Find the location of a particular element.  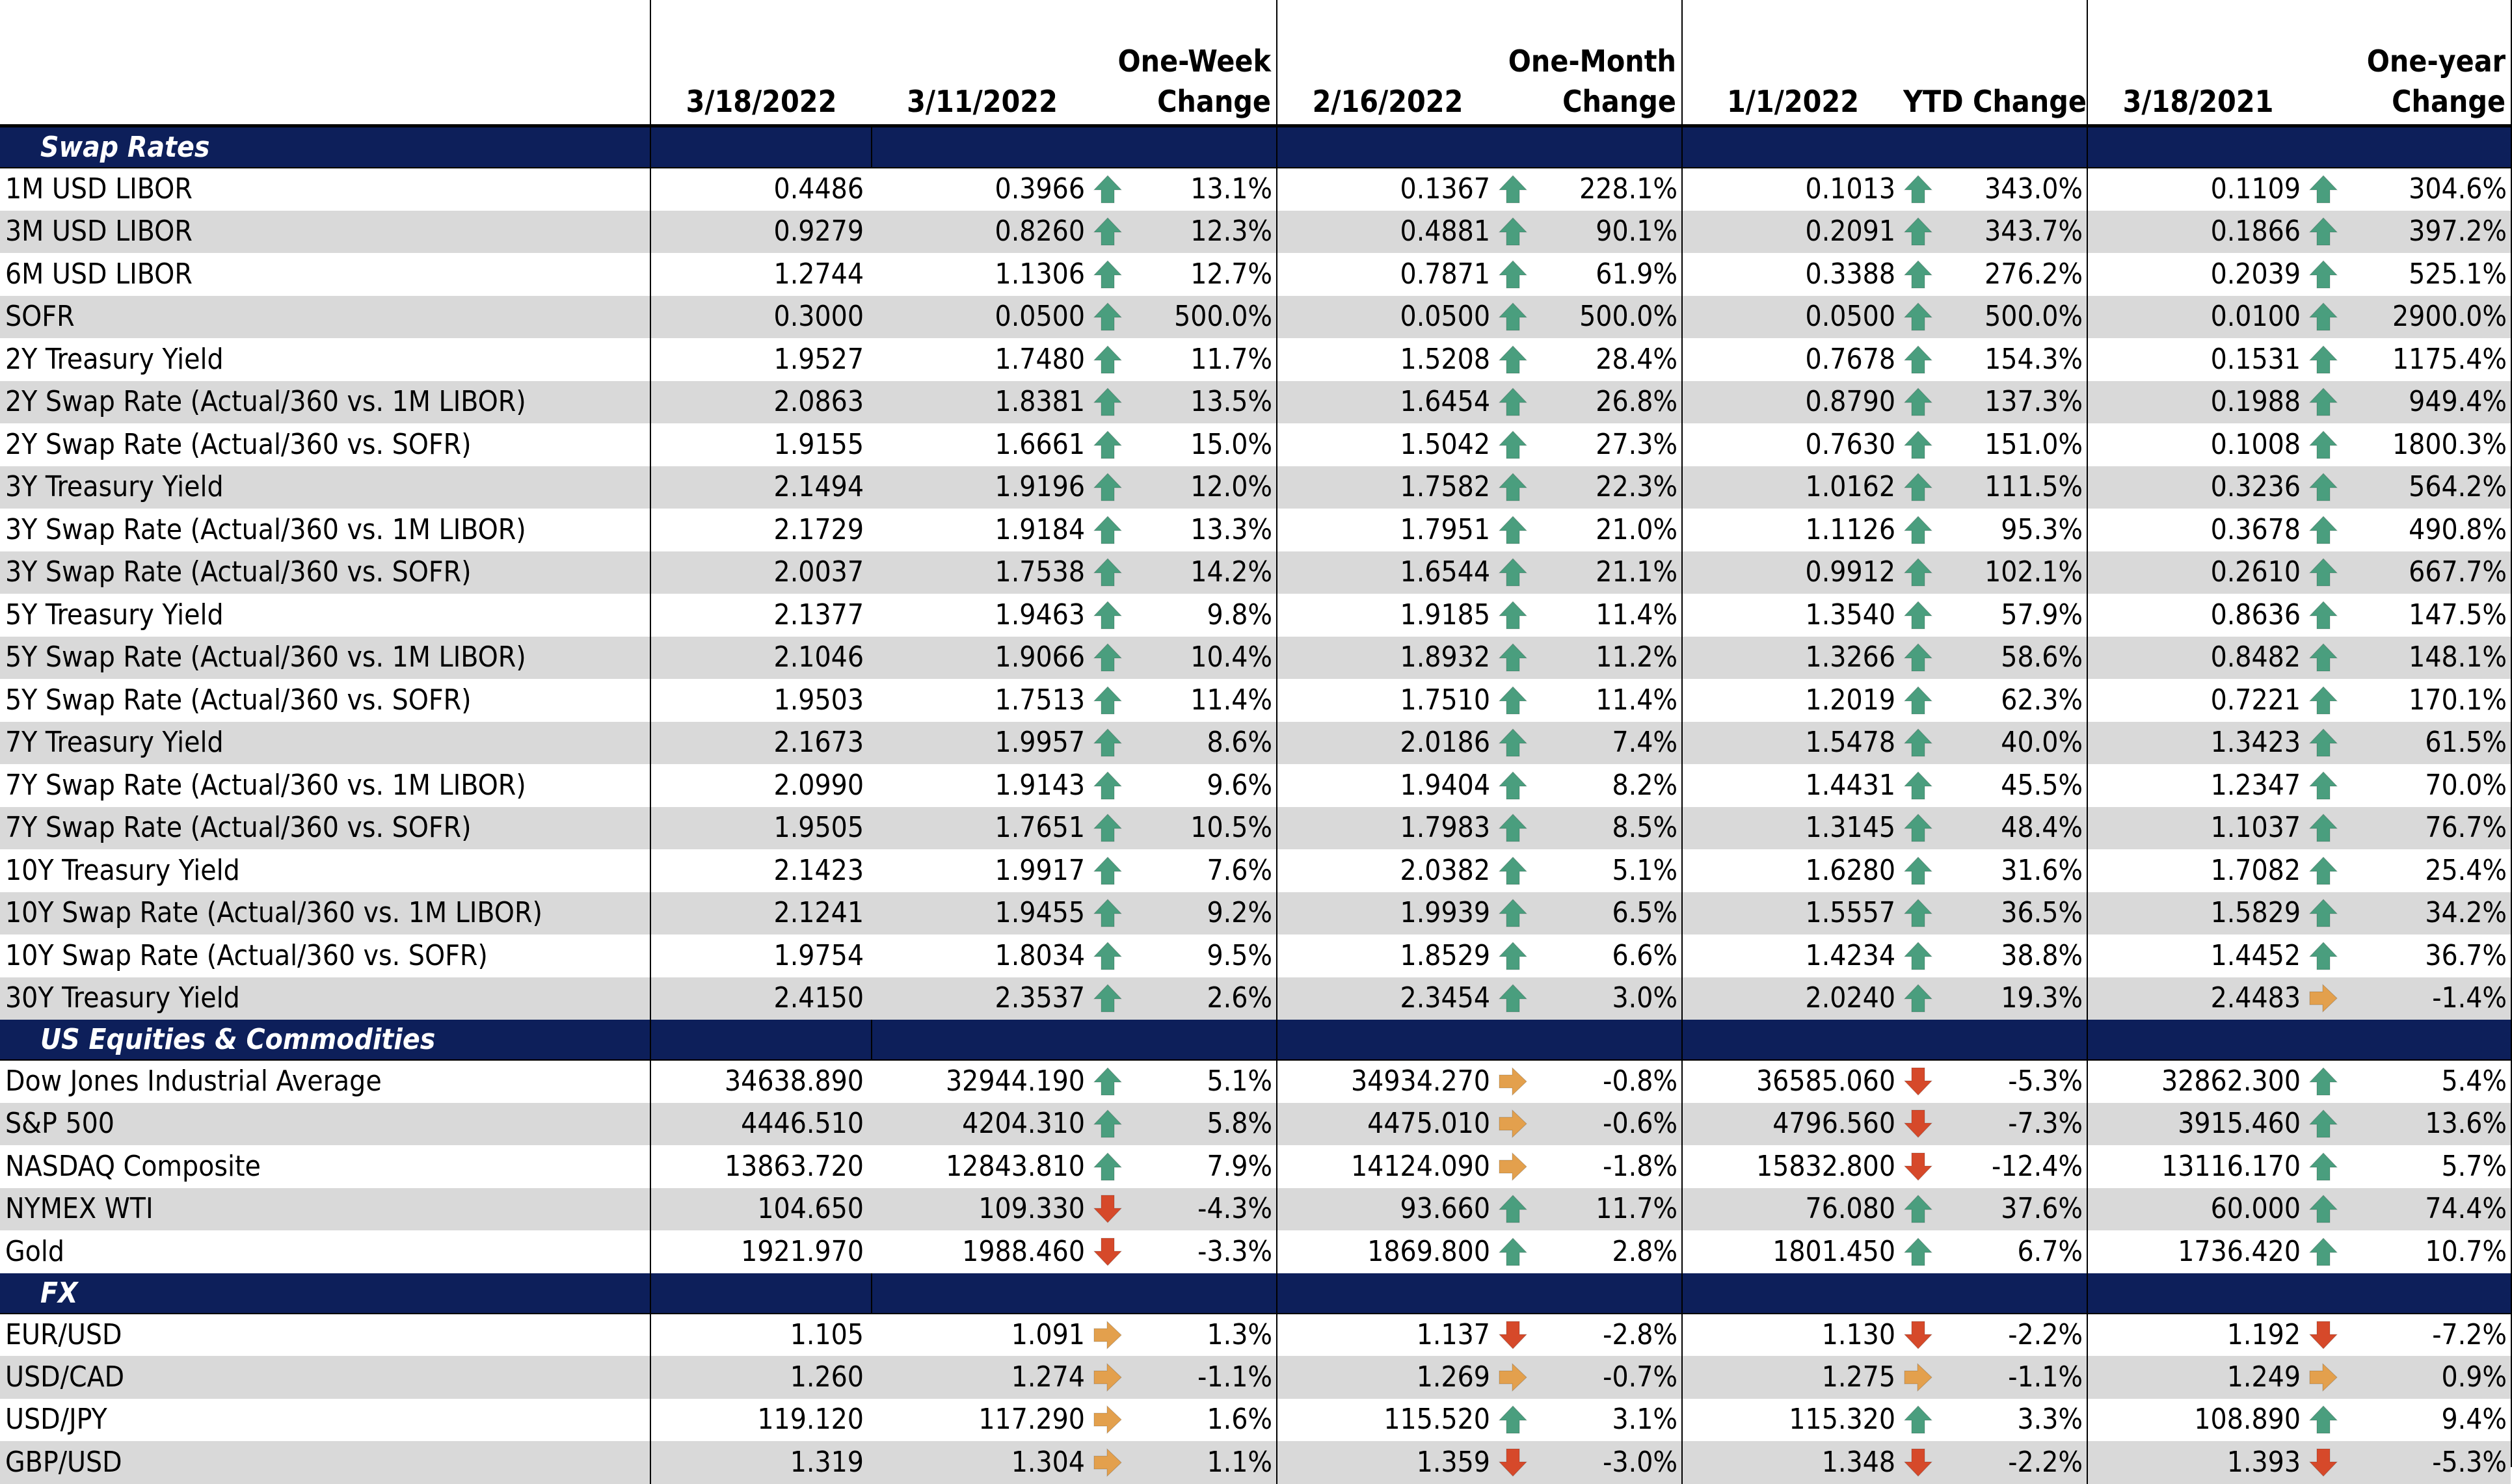

value-one-week: 12843.810 is located at coordinates (1015, 1166).